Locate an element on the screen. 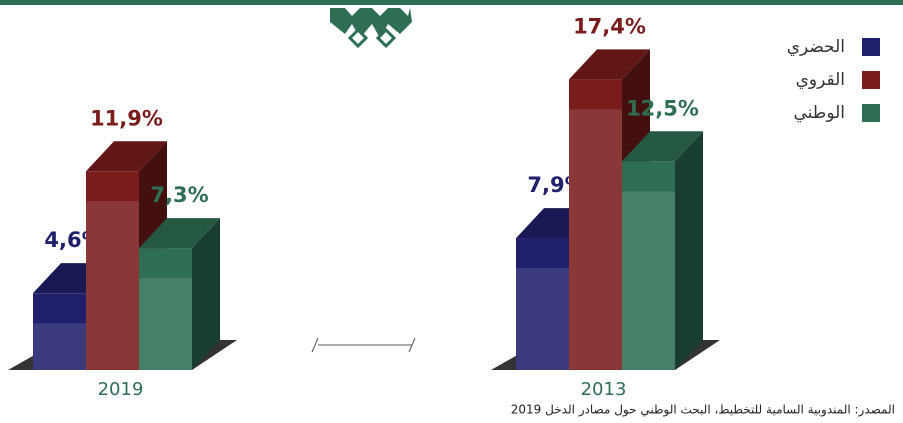 The width and height of the screenshot is (903, 423). emblem is located at coordinates (371, 28).